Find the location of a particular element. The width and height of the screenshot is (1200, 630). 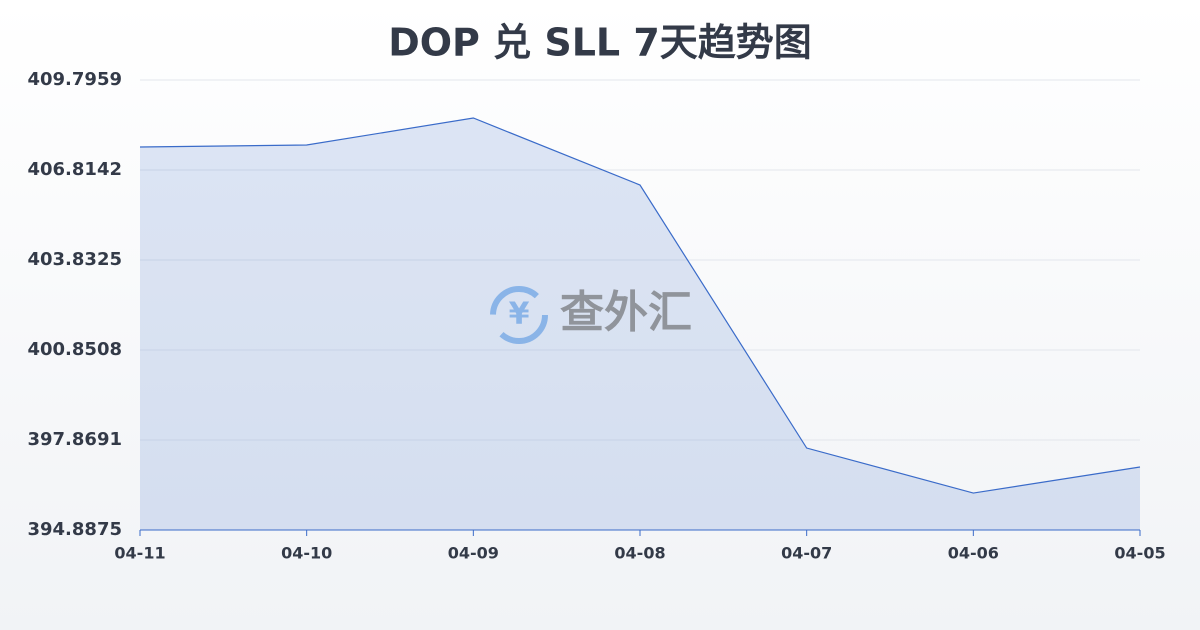

watermark-icon-symbol: ¥ is located at coordinates (519, 314).